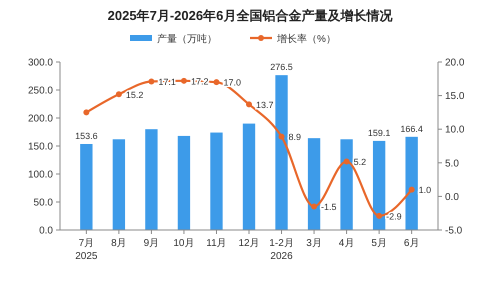  I want to click on x-tick-label: 7月 2025, so click(86, 250).